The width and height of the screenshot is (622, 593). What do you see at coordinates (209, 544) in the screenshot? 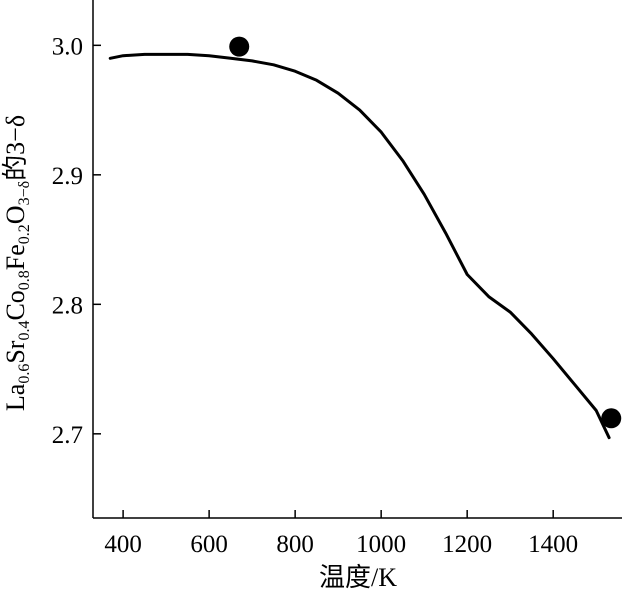
I see `x-tick-label: 600` at bounding box center [209, 544].